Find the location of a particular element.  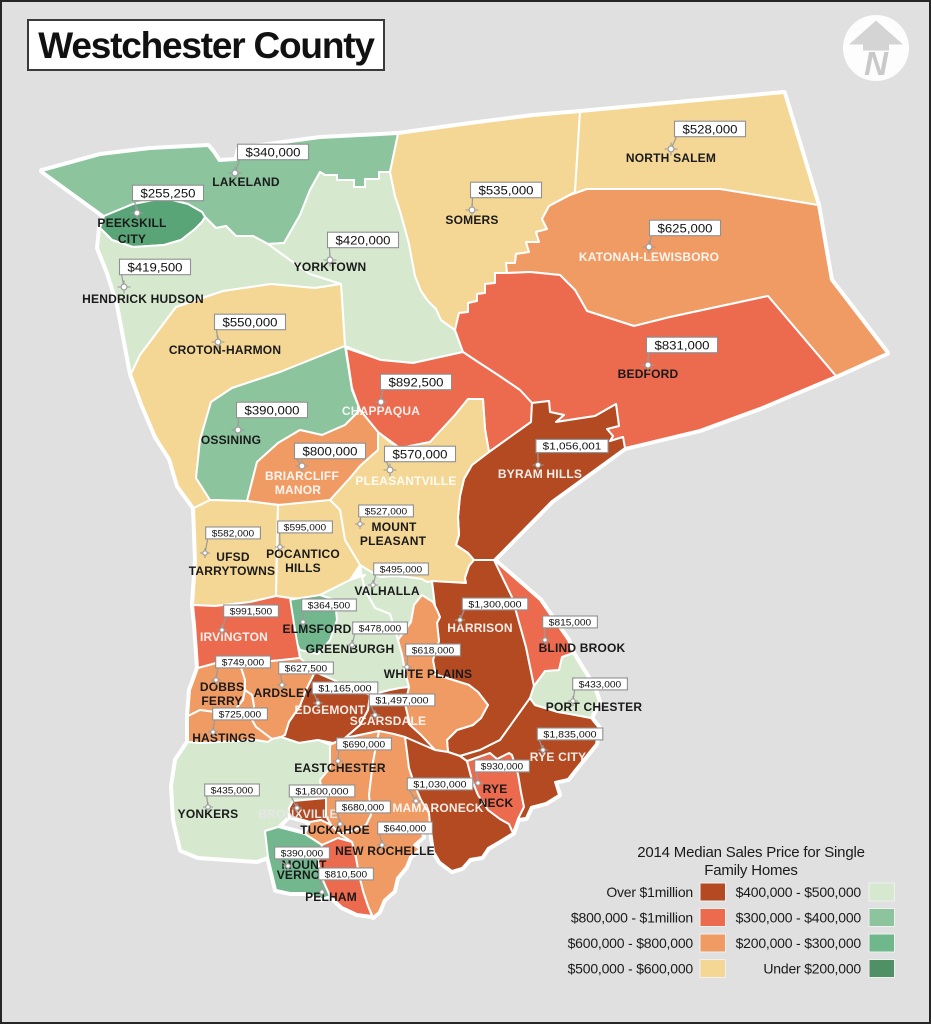

svg-text: $570,000 is located at coordinates (420, 454).